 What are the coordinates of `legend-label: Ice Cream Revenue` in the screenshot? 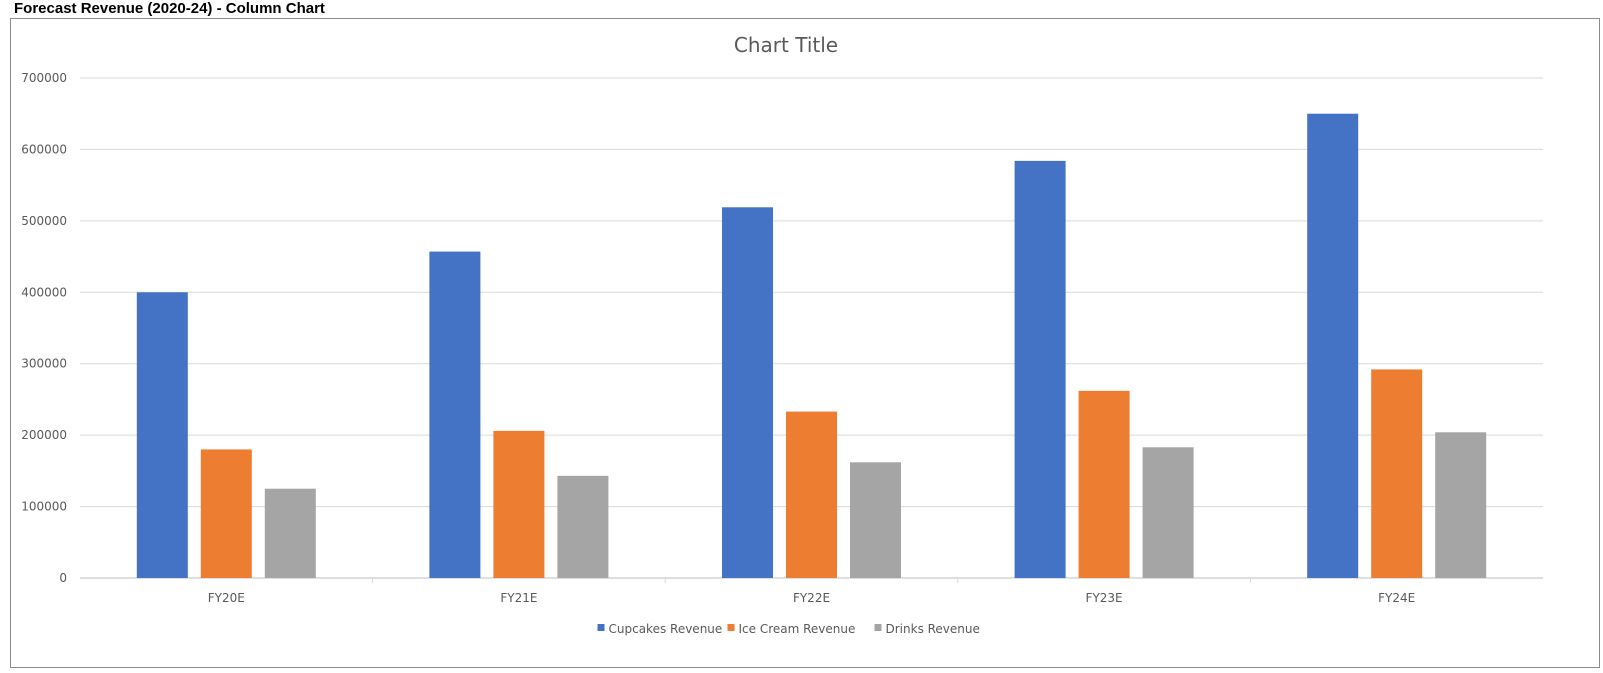 It's located at (797, 629).